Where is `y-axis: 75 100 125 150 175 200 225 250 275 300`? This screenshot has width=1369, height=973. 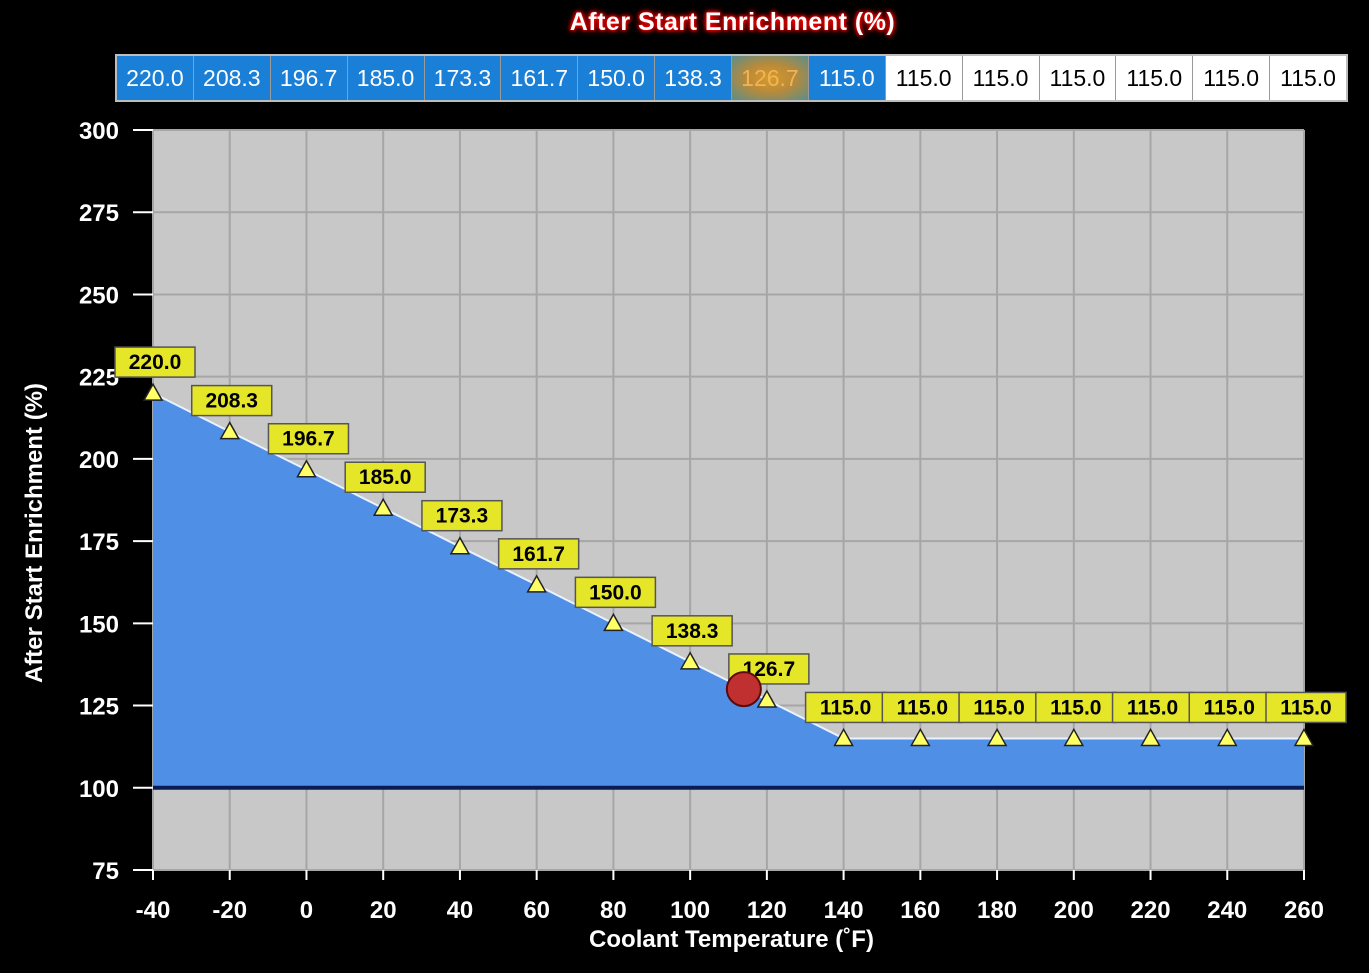
y-axis: 75 100 125 150 175 200 225 250 275 300 is located at coordinates (116, 501).